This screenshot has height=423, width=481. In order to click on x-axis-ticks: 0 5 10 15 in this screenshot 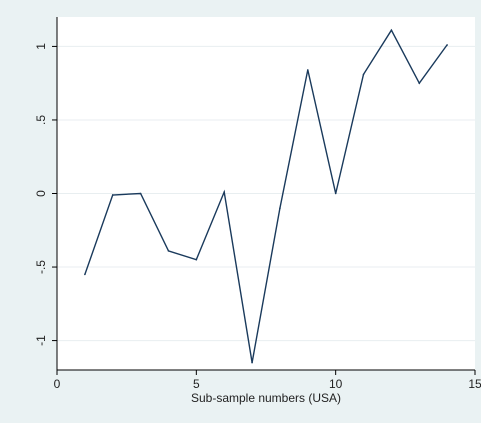, I will do `click(267, 380)`.